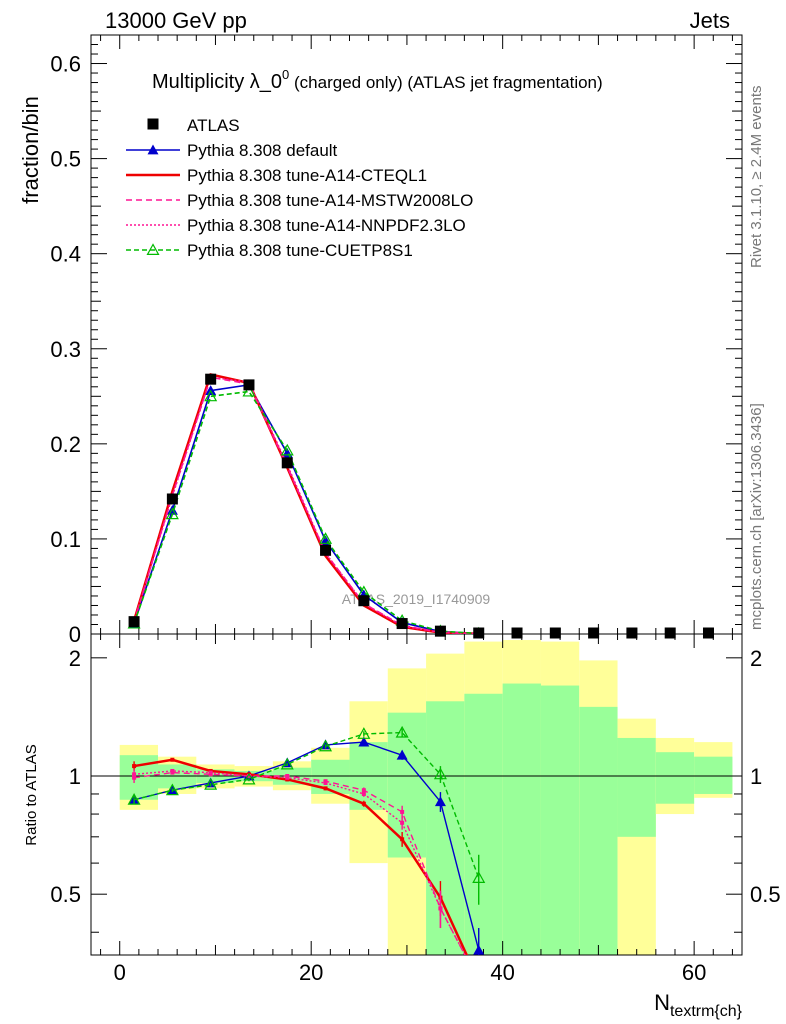 The width and height of the screenshot is (786, 1024). What do you see at coordinates (285, 74) in the screenshot?
I see `title-sup: 0` at bounding box center [285, 74].